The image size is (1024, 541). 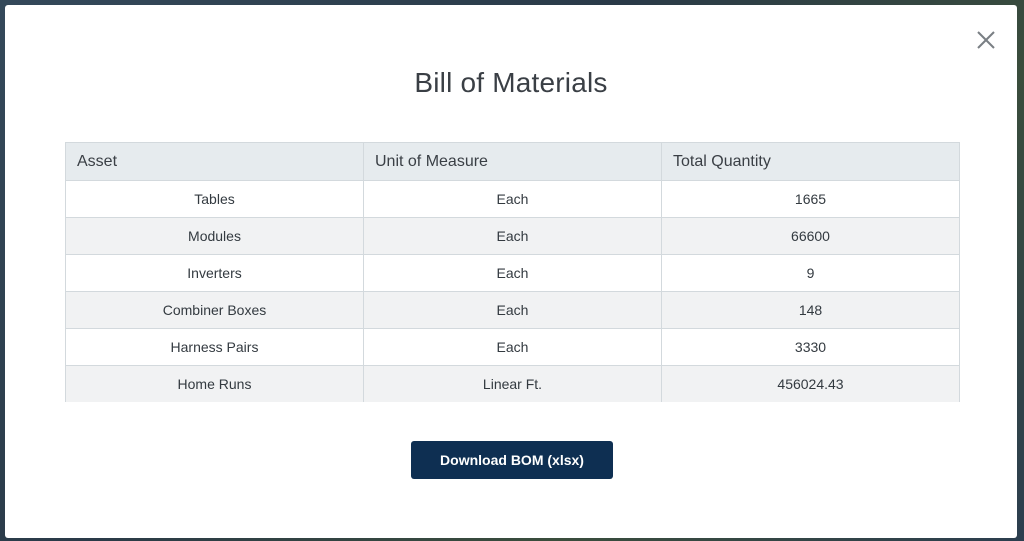 I want to click on cell-quantity: 3330, so click(x=810, y=347).